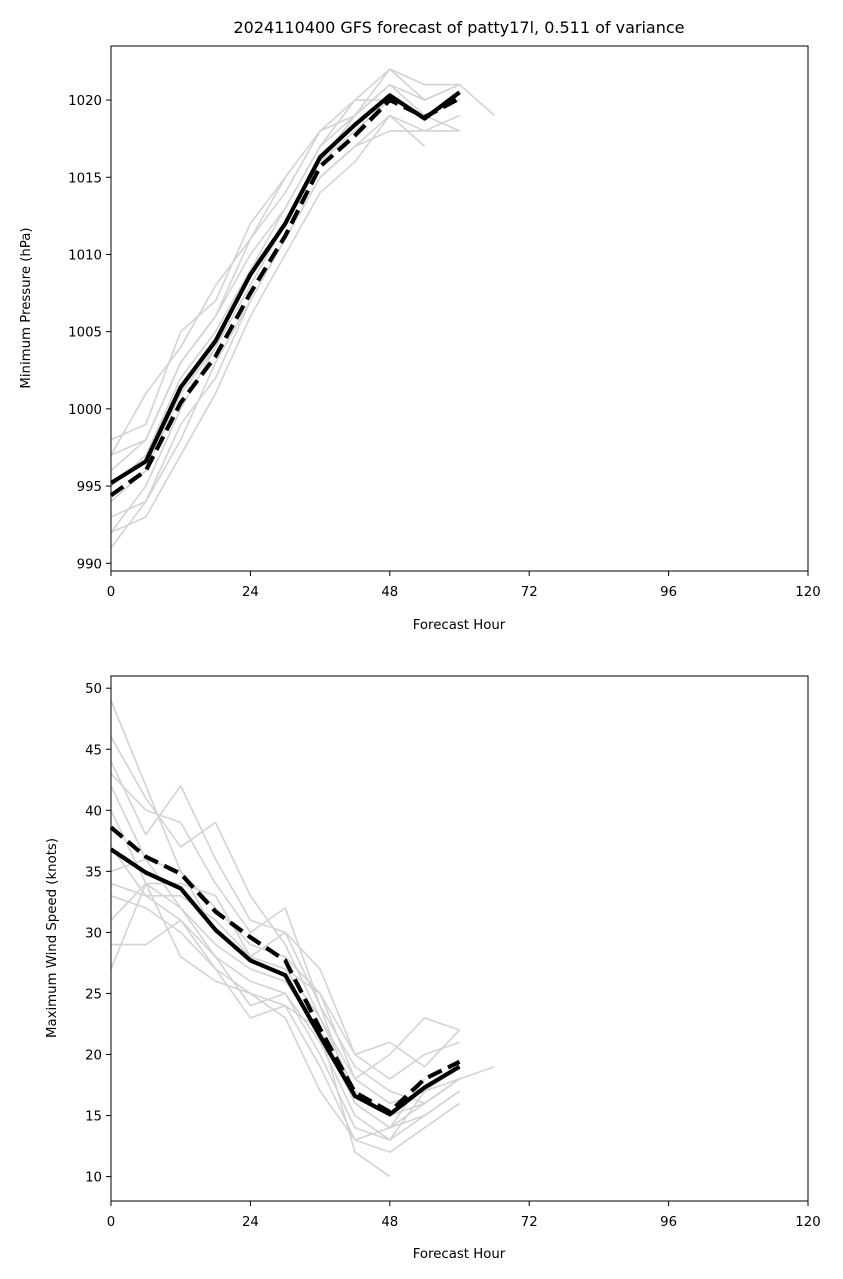 The width and height of the screenshot is (843, 1279). Describe the element at coordinates (389, 1222) in the screenshot. I see `wind-x-tick-label: 48` at that location.